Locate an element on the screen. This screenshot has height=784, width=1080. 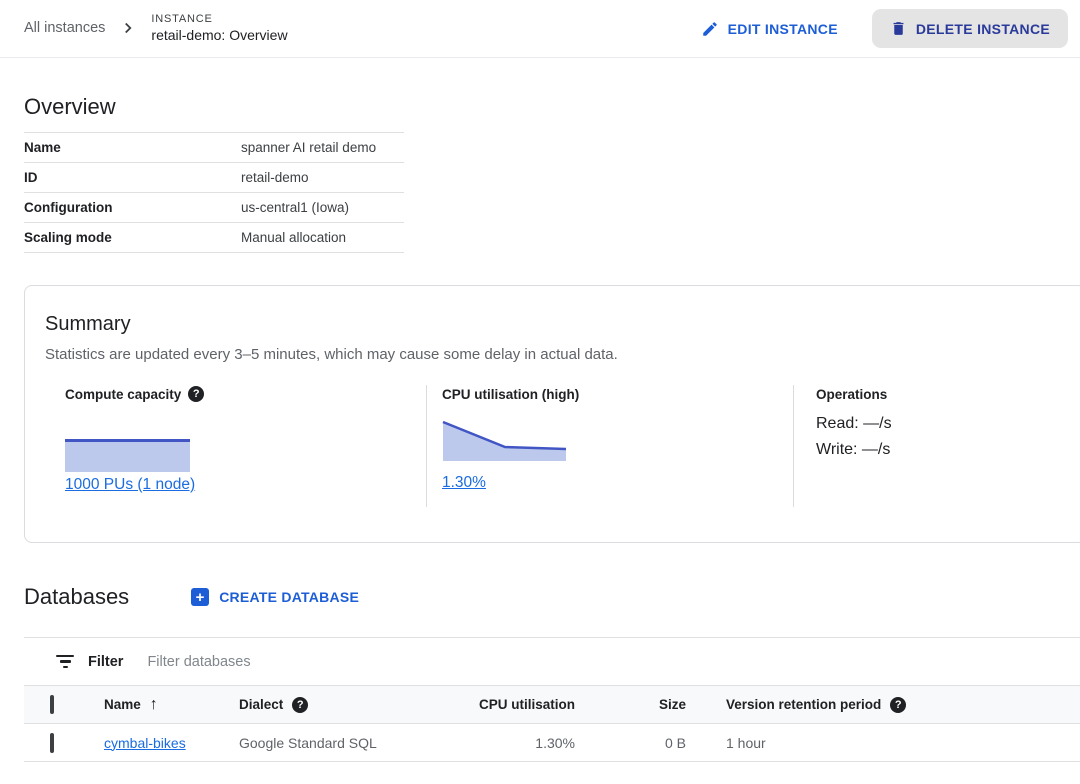
cpu-utilisation-label: CPU utilisation (high) is located at coordinates (511, 394).